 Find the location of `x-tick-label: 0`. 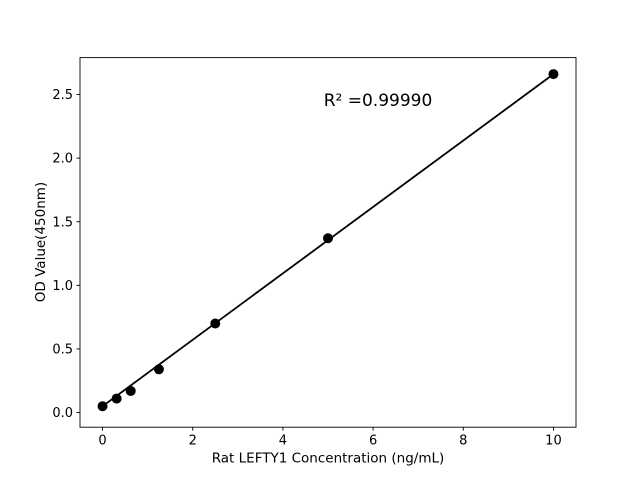

x-tick-label: 0 is located at coordinates (102, 441).